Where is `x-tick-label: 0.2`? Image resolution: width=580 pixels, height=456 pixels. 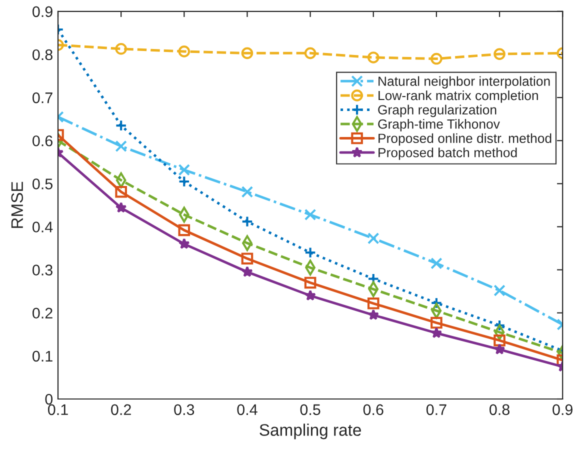
x-tick-label: 0.2 is located at coordinates (121, 410).